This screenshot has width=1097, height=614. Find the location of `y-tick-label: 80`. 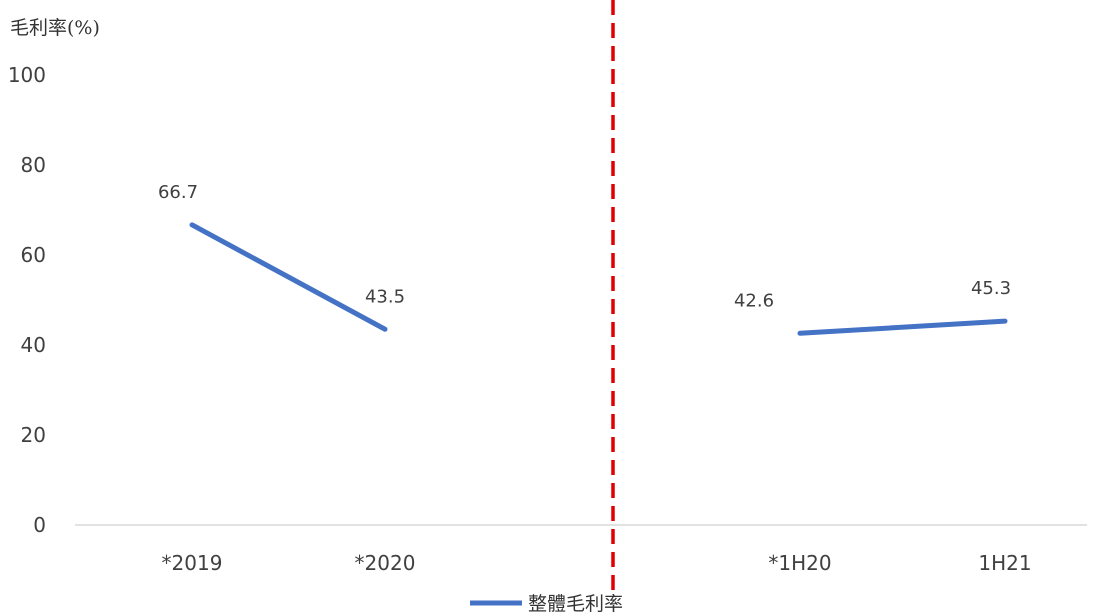

y-tick-label: 80 is located at coordinates (33, 165).